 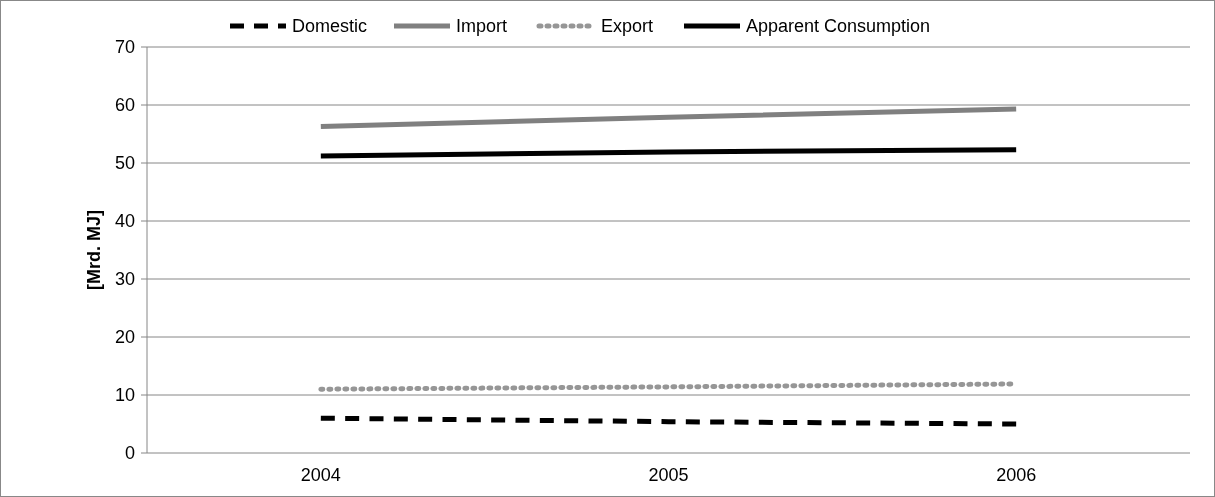 What do you see at coordinates (124, 105) in the screenshot?
I see `y-tick-label: 60` at bounding box center [124, 105].